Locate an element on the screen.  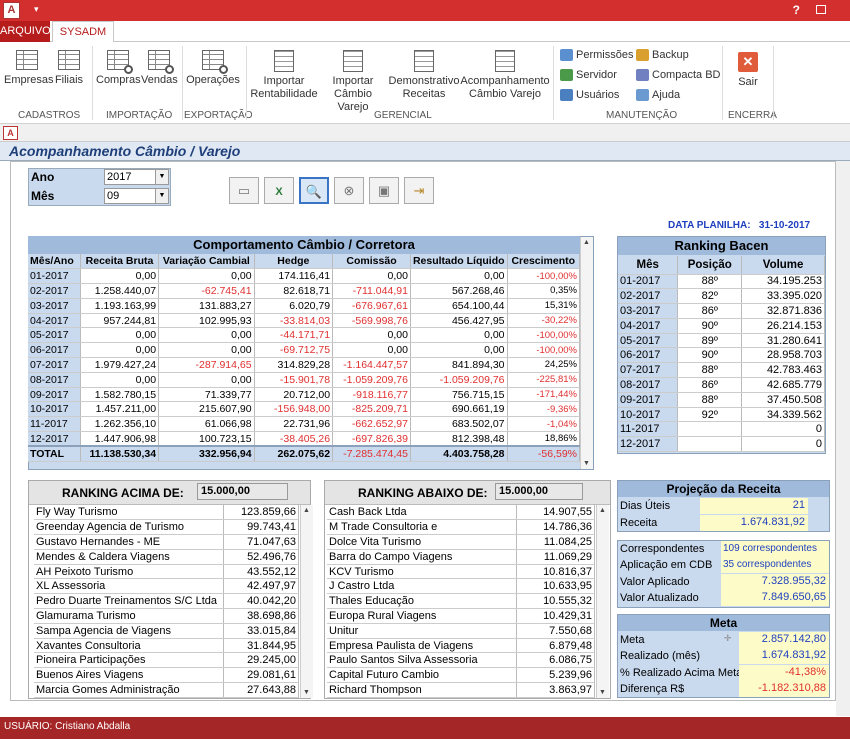
compras-button: Compras is located at coordinates (118, 68).